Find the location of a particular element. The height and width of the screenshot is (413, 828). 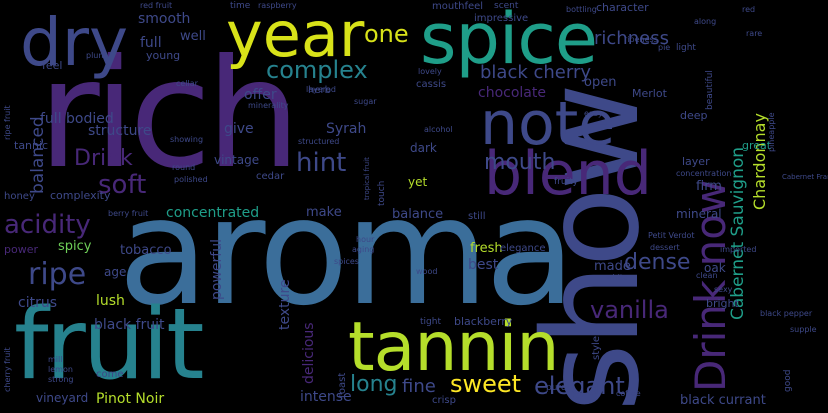

word-lush: lush is located at coordinates (110, 301).